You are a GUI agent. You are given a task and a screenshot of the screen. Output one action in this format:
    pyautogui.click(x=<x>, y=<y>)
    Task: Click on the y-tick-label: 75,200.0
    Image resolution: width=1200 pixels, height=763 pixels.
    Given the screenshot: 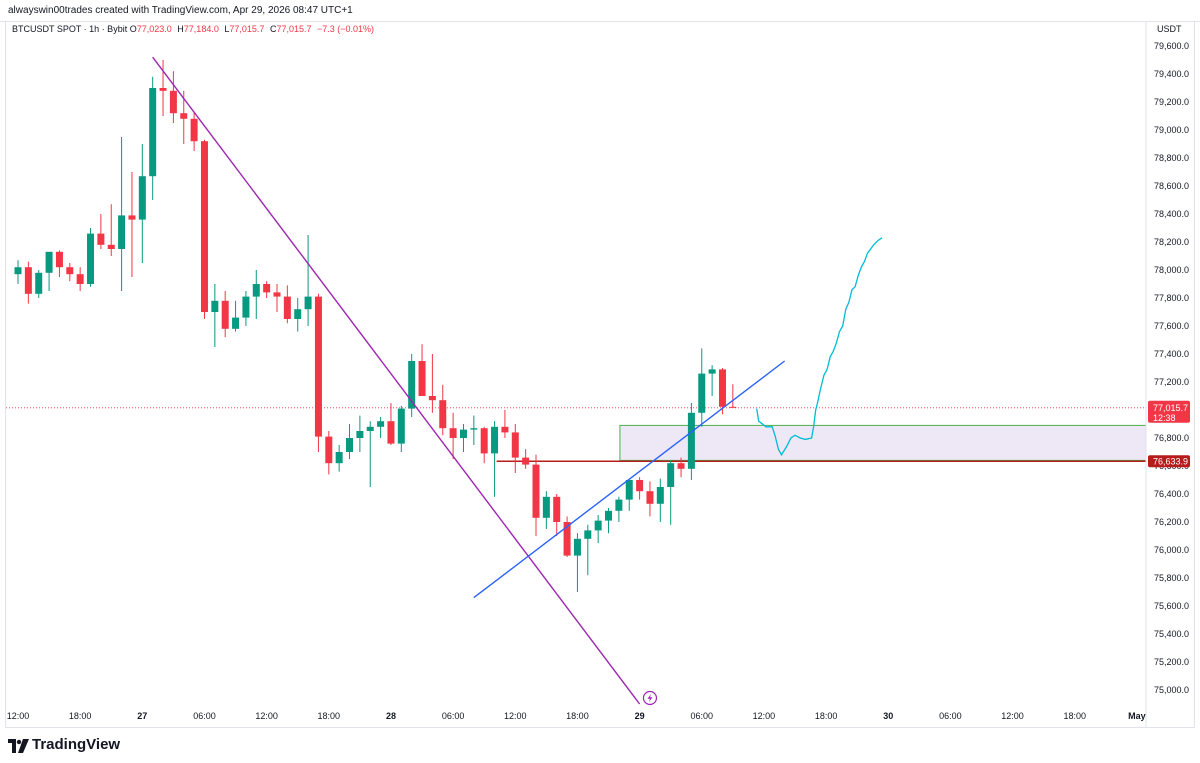 What is the action you would take?
    pyautogui.click(x=1171, y=662)
    